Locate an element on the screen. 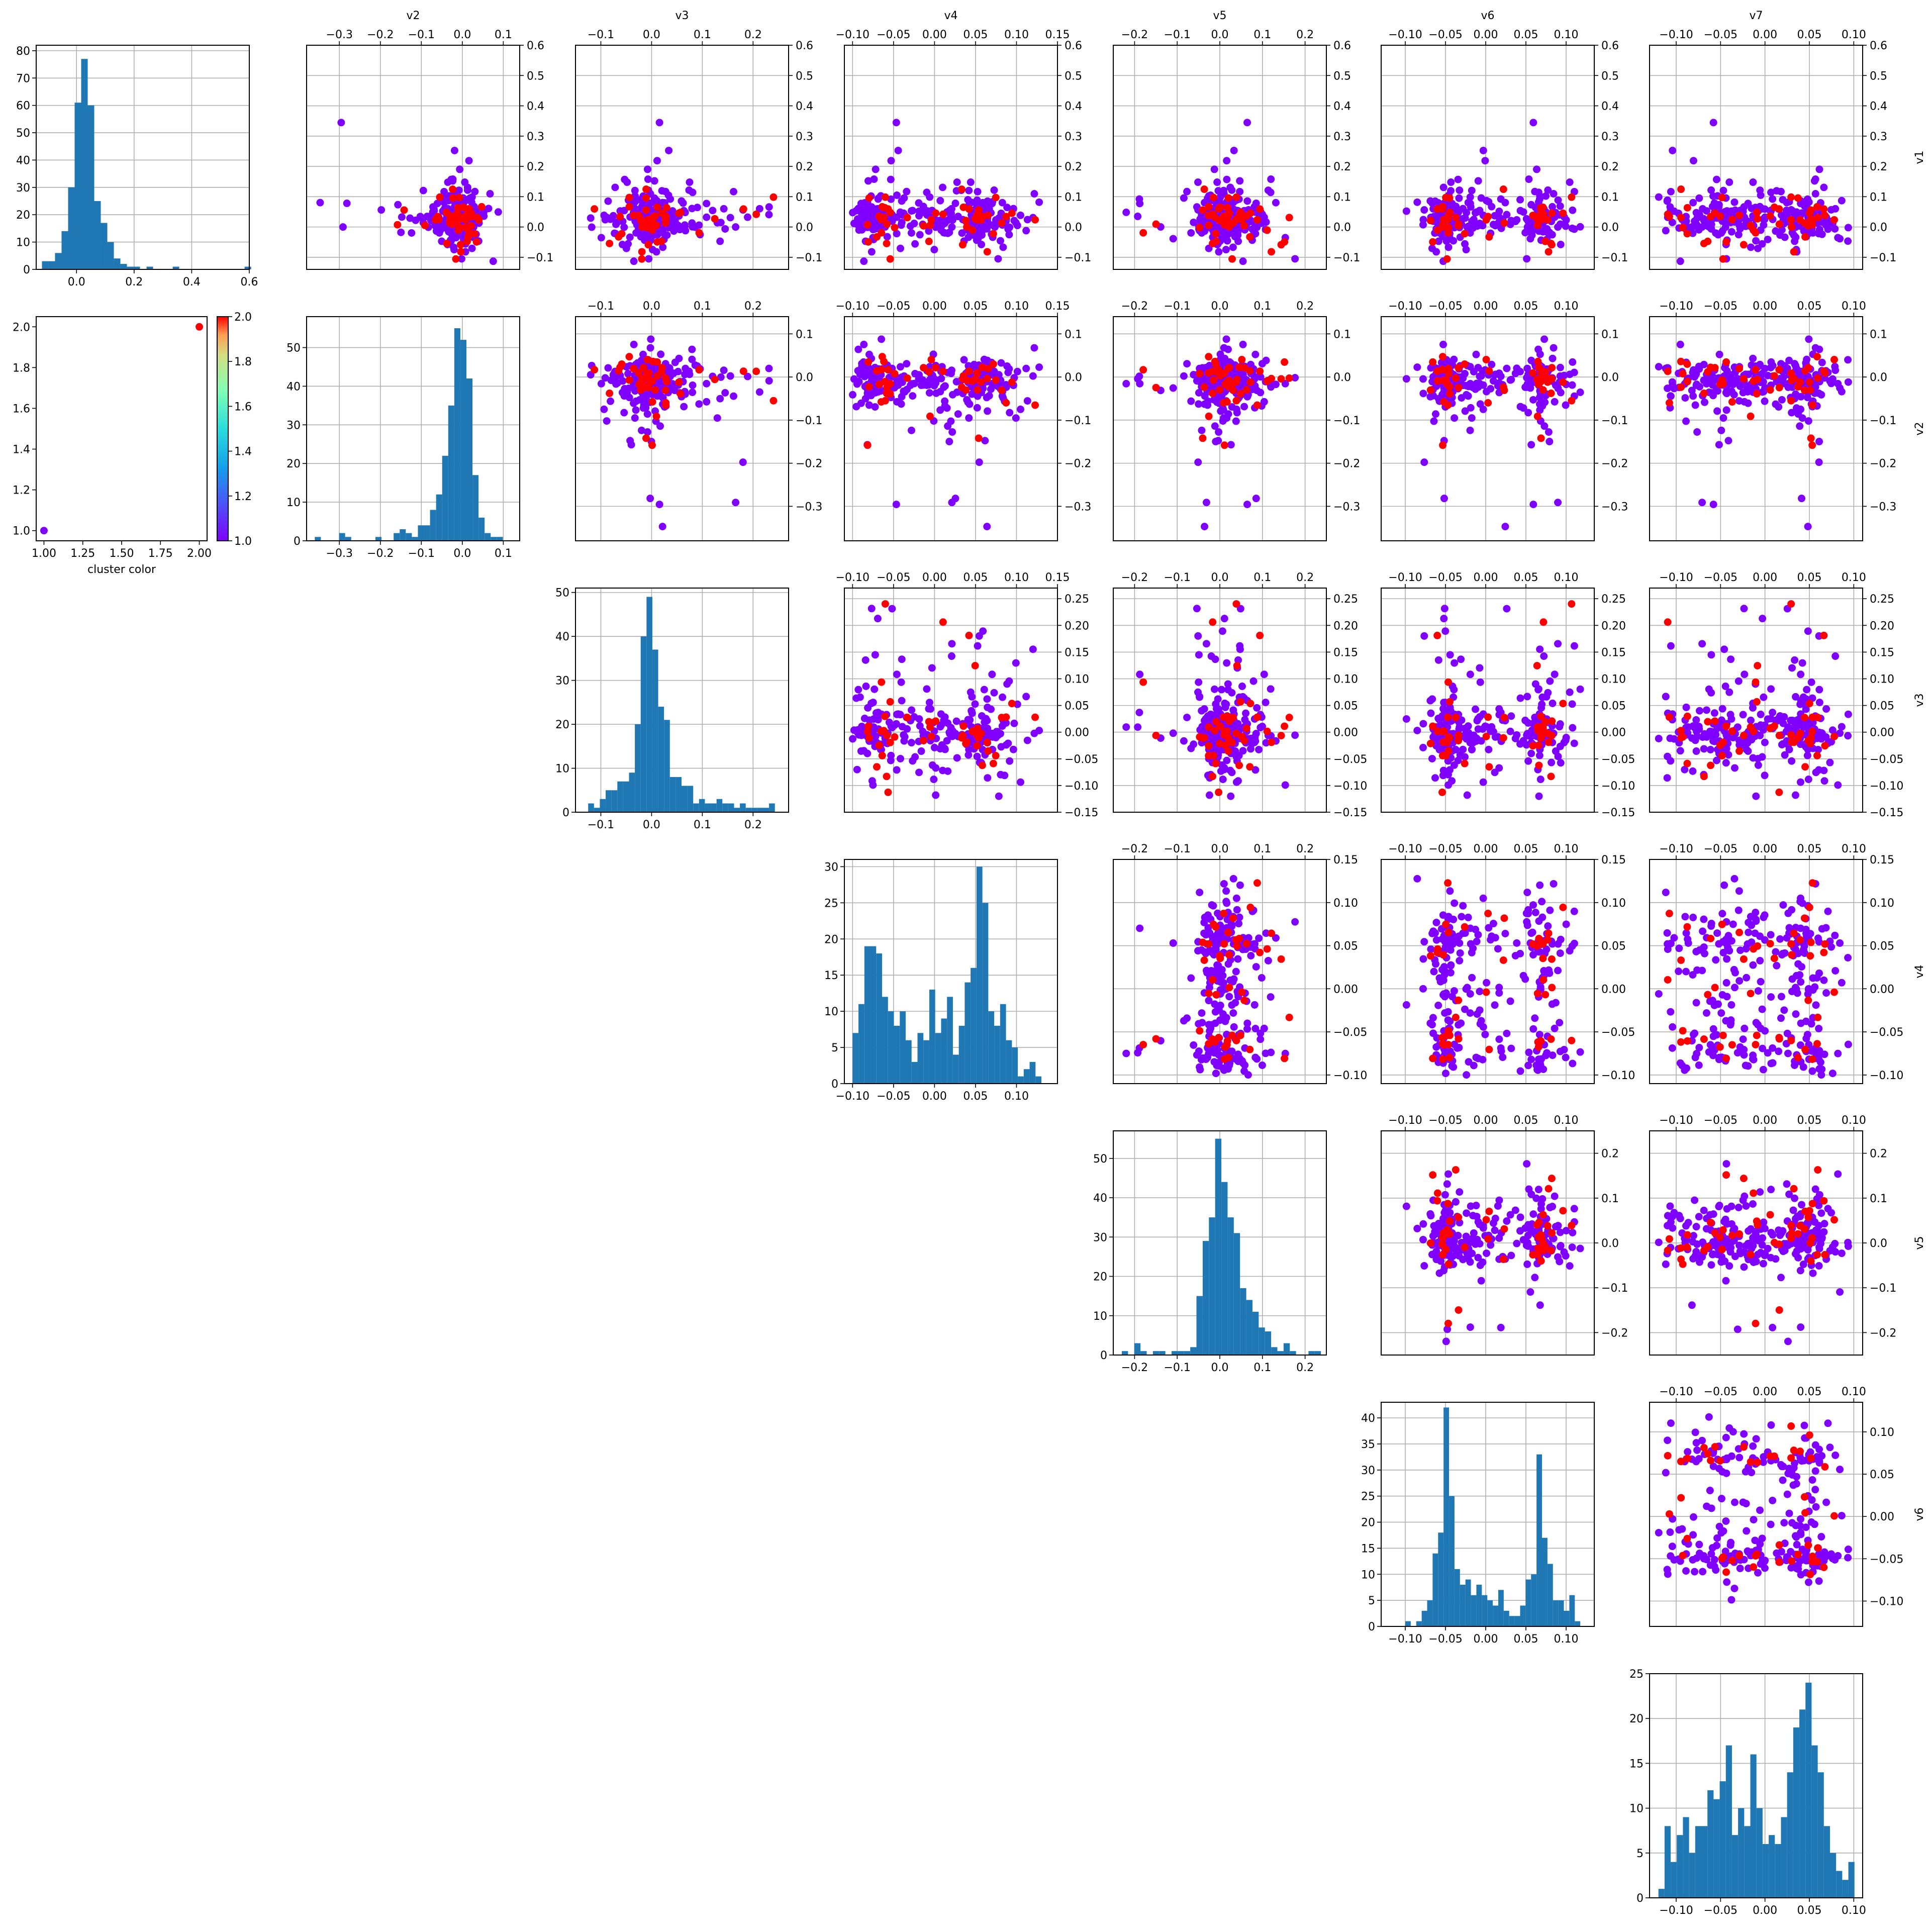 The image size is (1930, 1932). column-label-v4: v4 is located at coordinates (950, 16).